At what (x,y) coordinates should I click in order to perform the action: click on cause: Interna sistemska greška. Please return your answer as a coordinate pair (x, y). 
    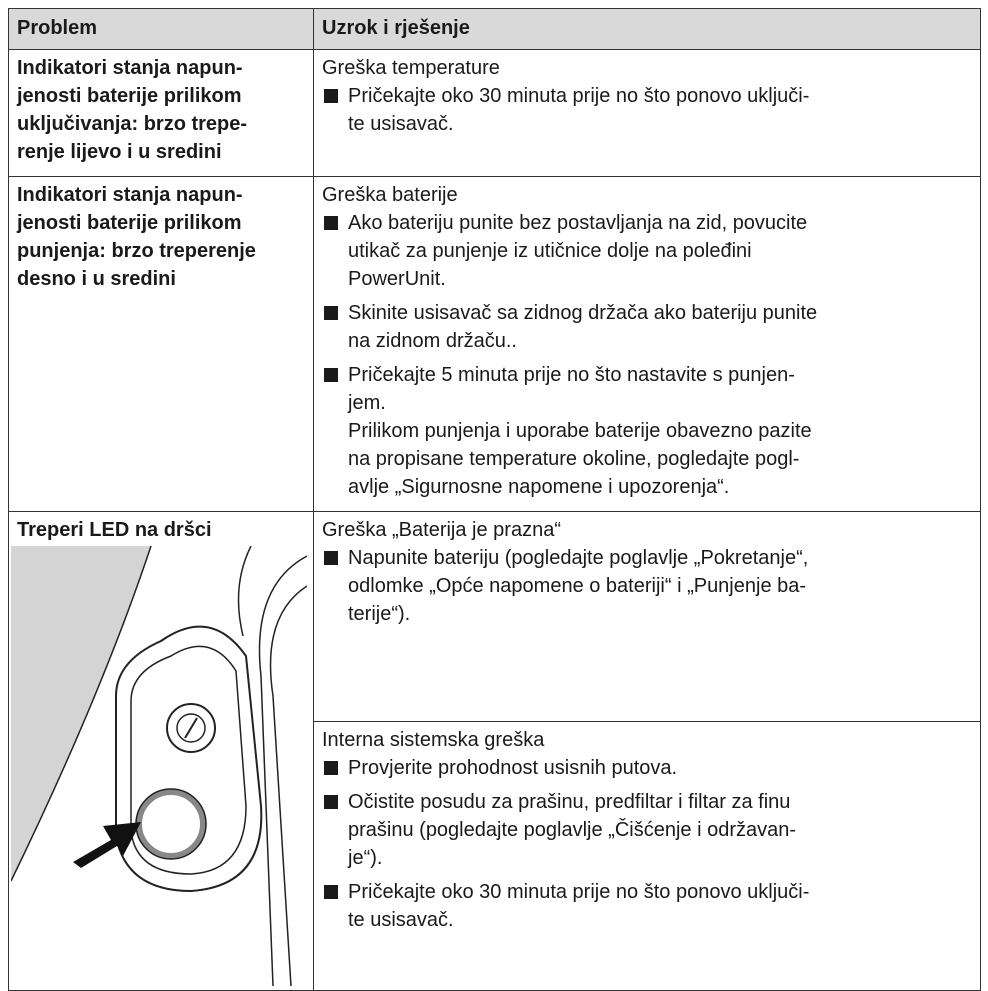
    Looking at the image, I should click on (433, 740).